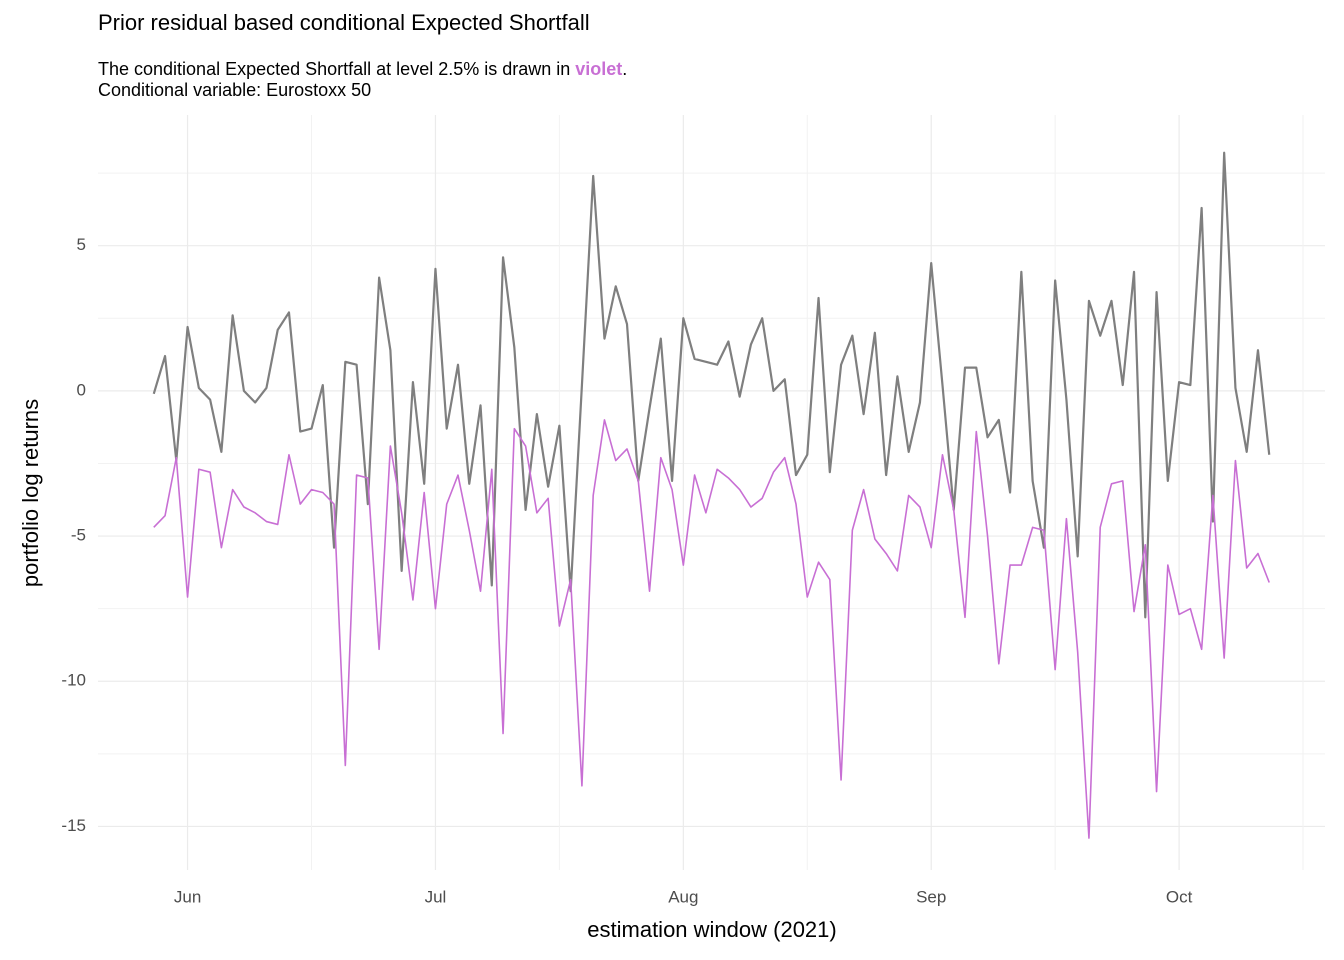 The height and width of the screenshot is (960, 1344). I want to click on y-tick-label: 0, so click(81, 389).